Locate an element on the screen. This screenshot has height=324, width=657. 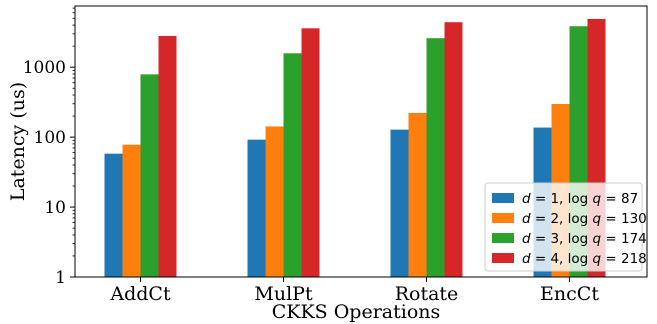
x-tick-label-addct: AddCt is located at coordinates (140, 294).